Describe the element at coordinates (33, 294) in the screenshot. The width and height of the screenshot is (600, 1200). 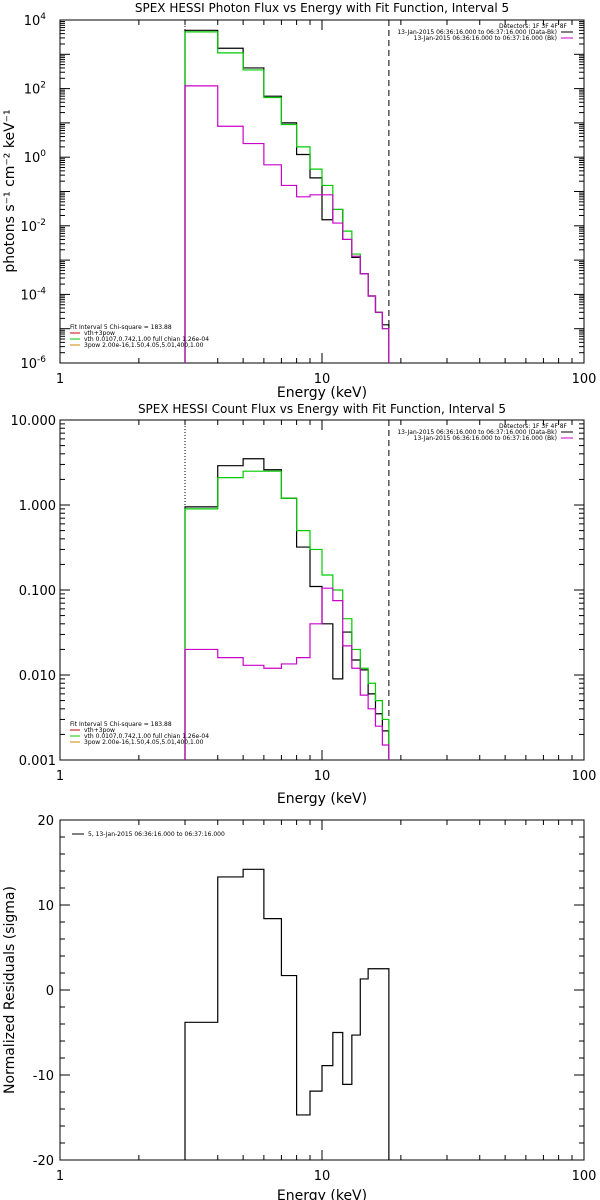
I see `y-tick-label: 10⁻⁴` at that location.